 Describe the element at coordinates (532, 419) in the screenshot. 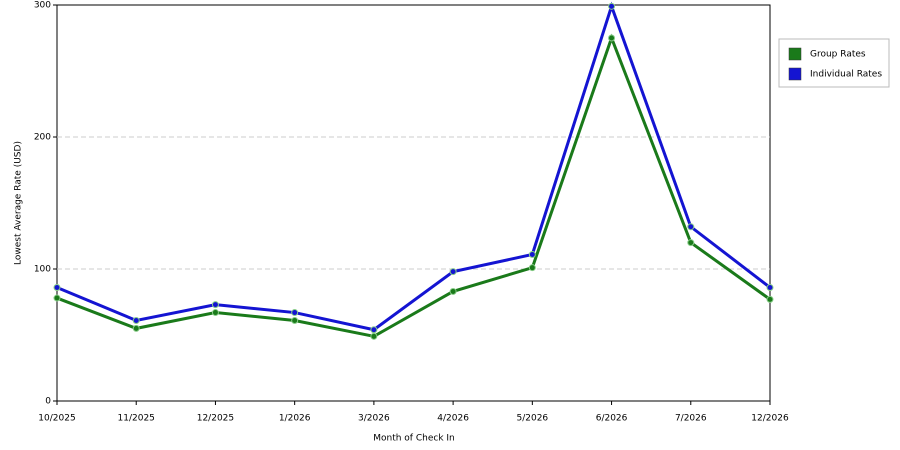

I see `x-tick-label: 5/2026` at that location.